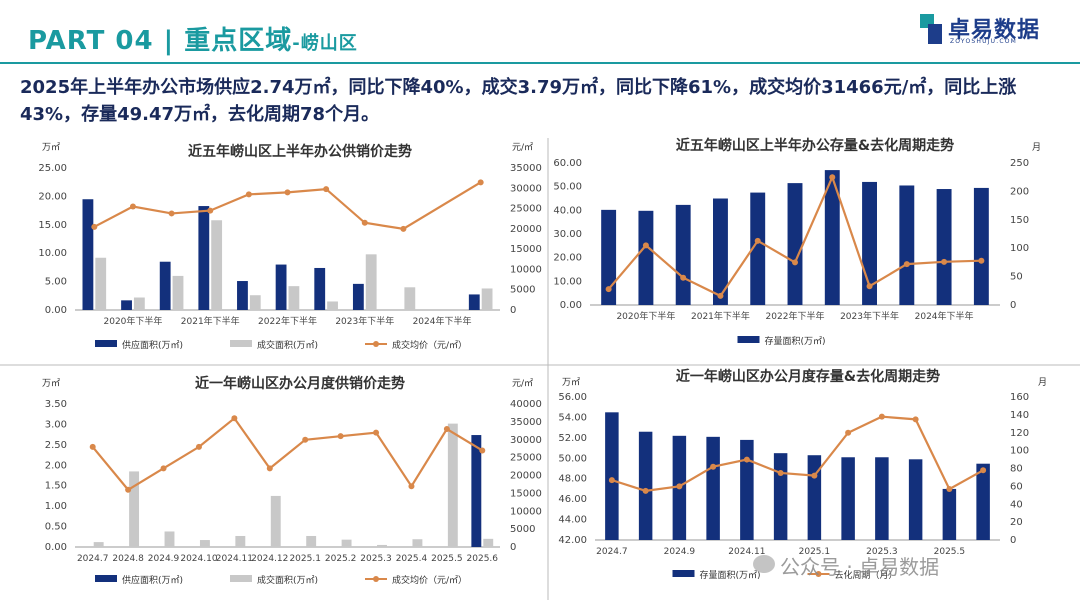 This screenshot has height=608, width=1080. Describe the element at coordinates (447, 559) in the screenshot. I see `x-tick: 2025.5` at that location.